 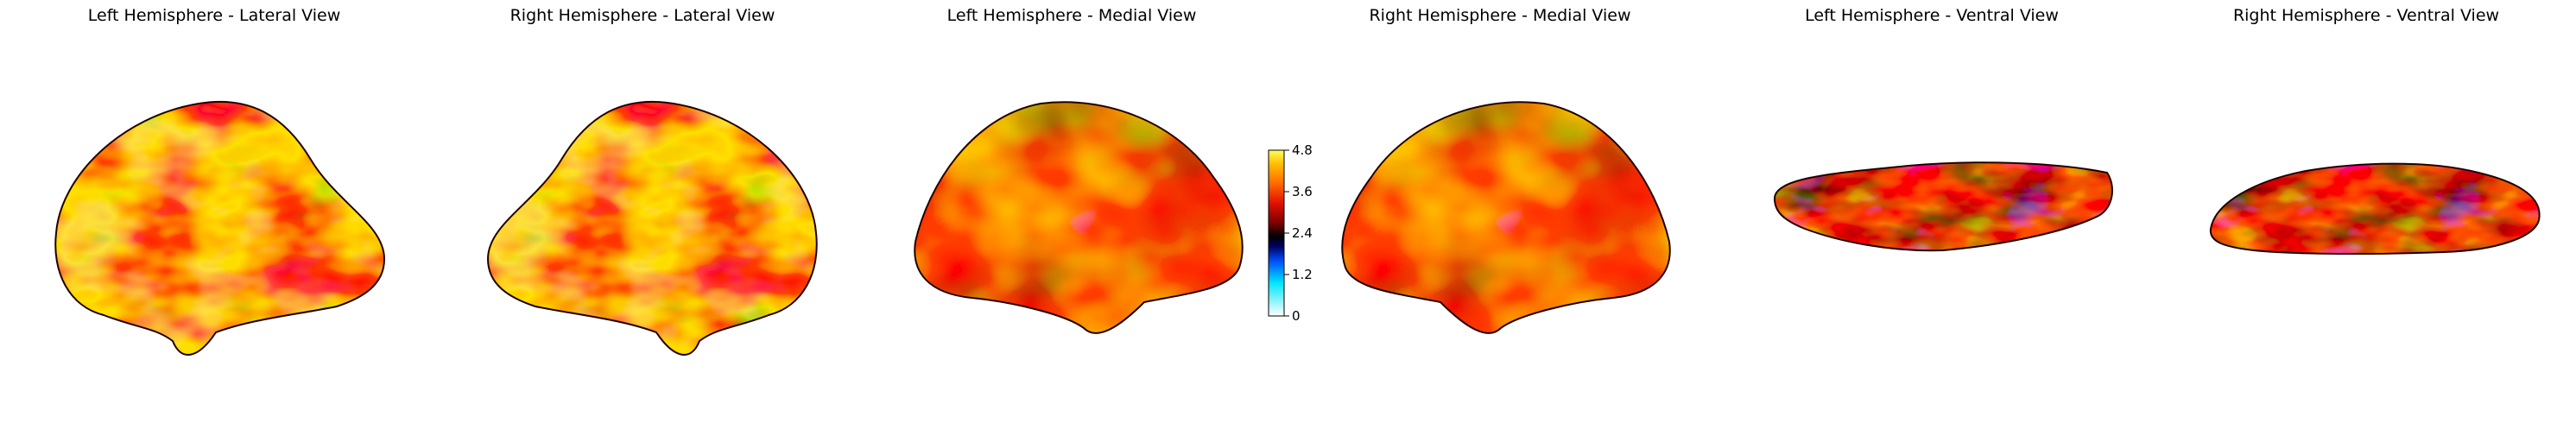 I want to click on panel-left-lateral: Left Hemisphere - Lateral View, so click(x=220, y=181).